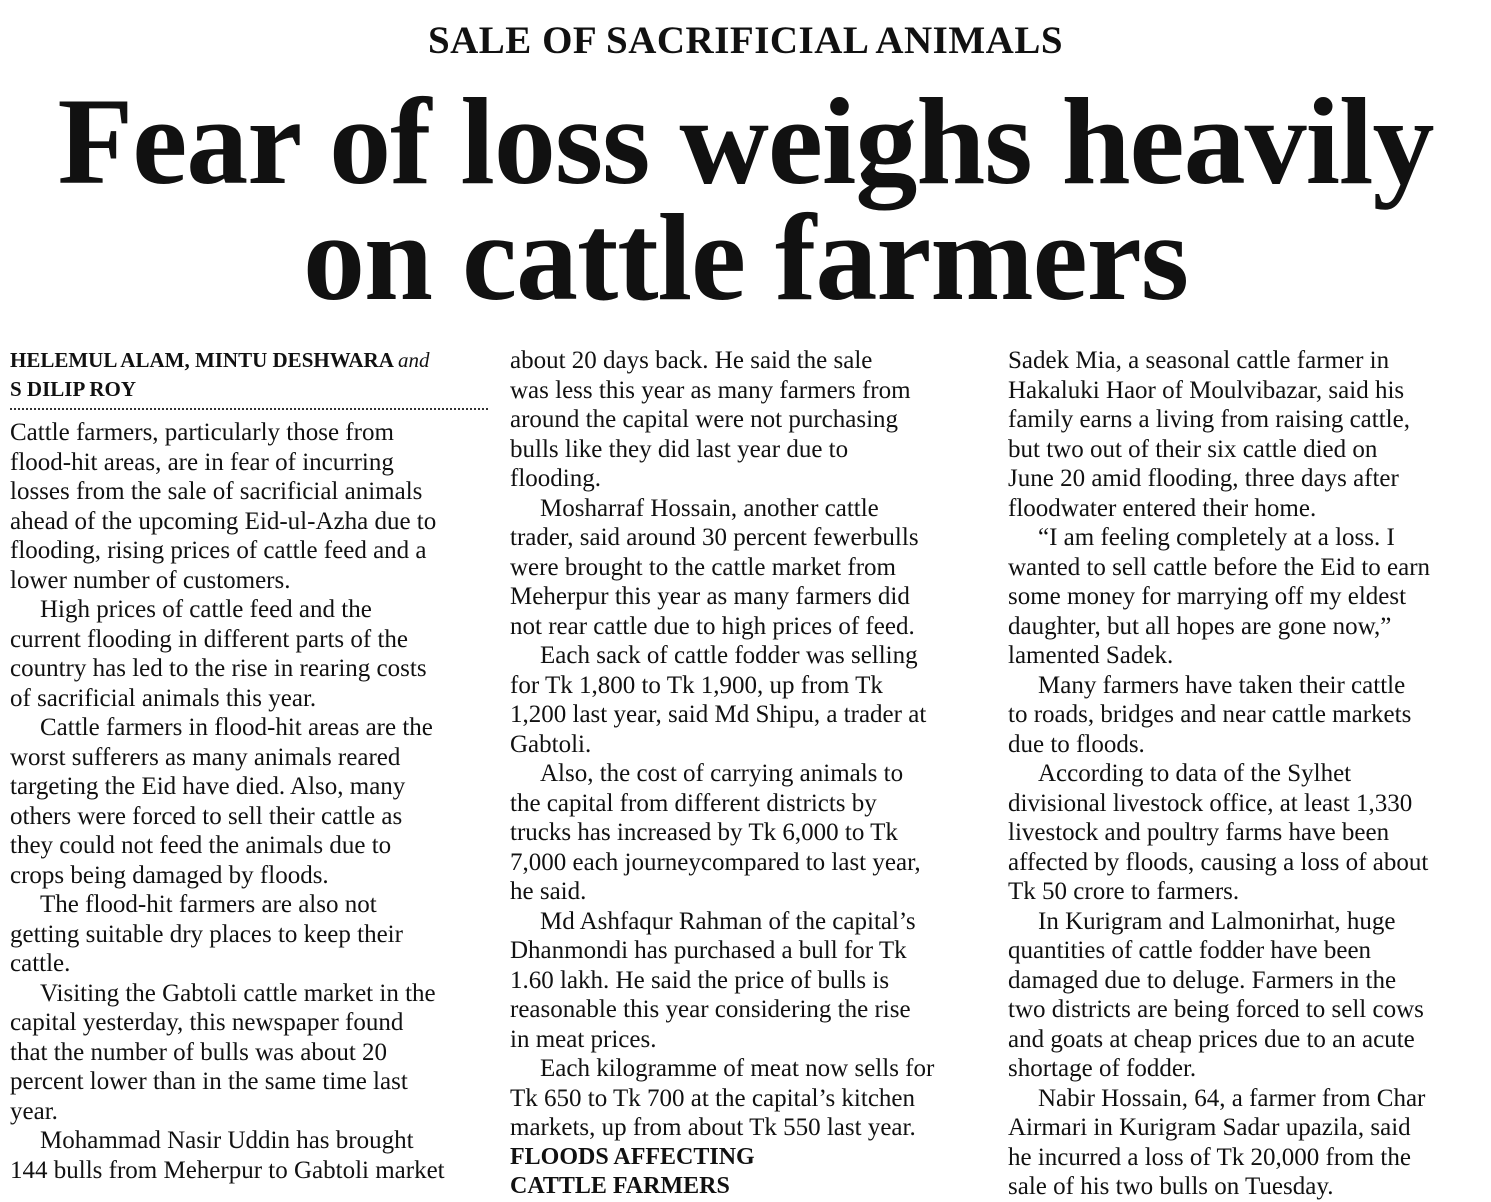 The width and height of the screenshot is (1491, 1202). Describe the element at coordinates (249, 964) in the screenshot. I see `text-line: cattle.` at that location.